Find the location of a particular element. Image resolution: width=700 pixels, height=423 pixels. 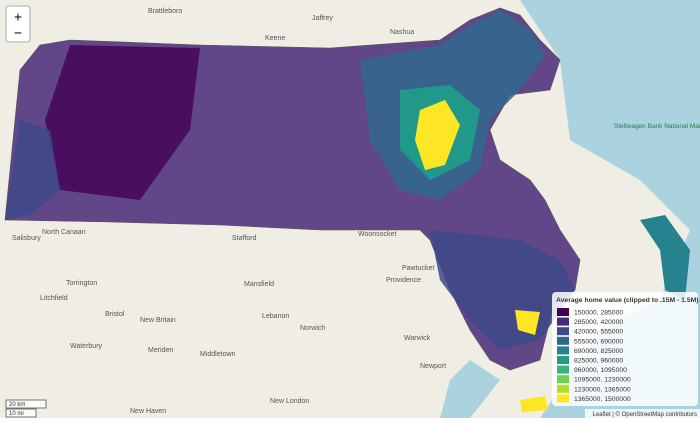

place-label: New Britain is located at coordinates (158, 320).